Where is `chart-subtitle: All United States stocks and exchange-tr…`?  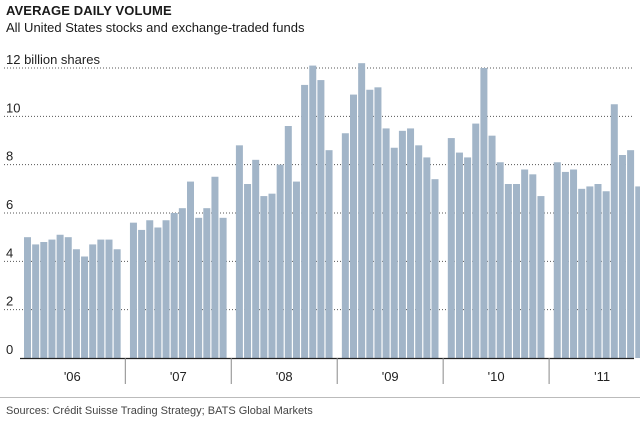 chart-subtitle: All United States stocks and exchange-tr… is located at coordinates (155, 27).